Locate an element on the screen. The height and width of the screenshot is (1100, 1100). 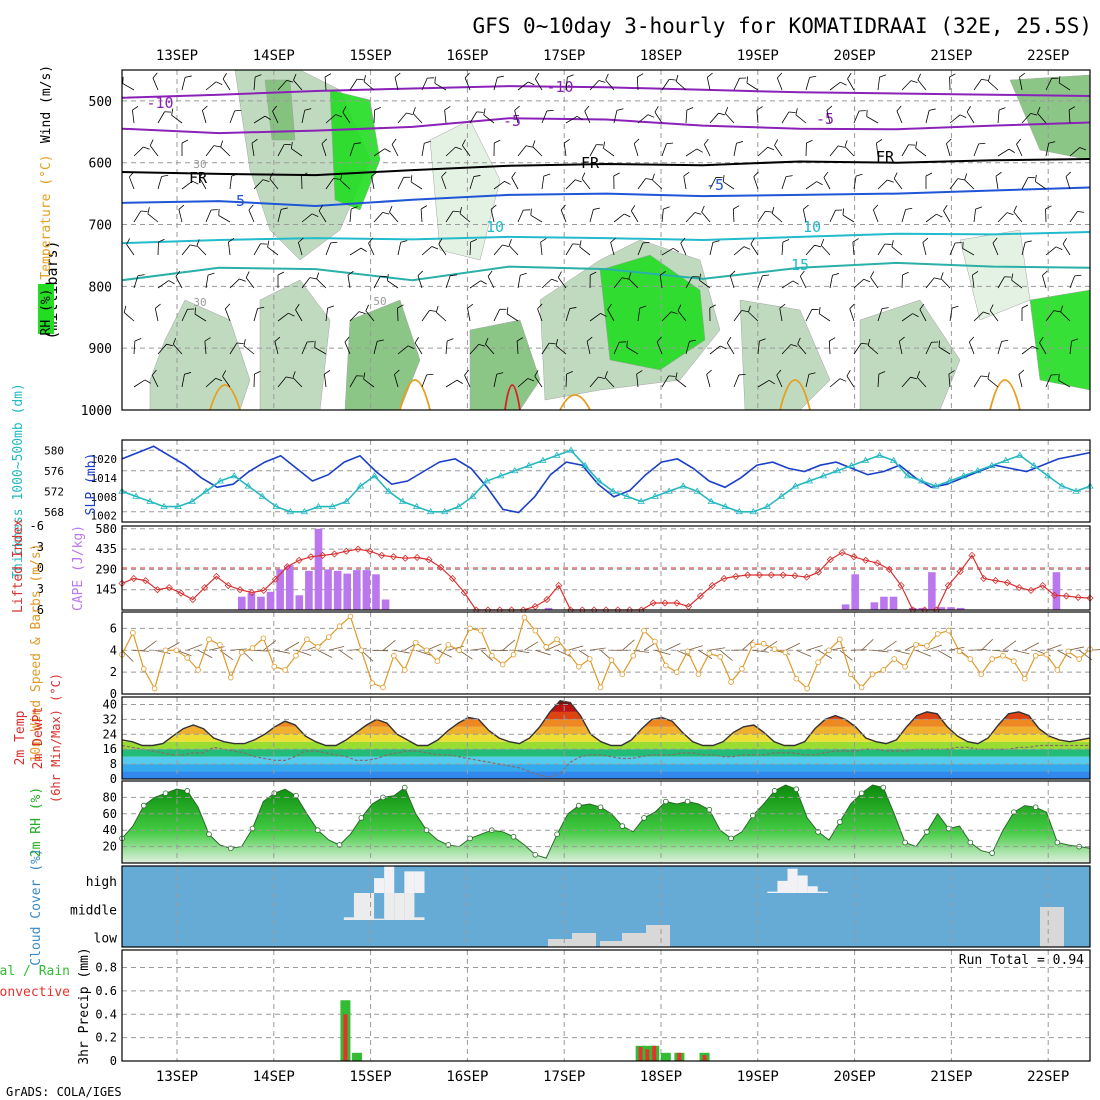
rh-legend-swatch is located at coordinates (46, 309).